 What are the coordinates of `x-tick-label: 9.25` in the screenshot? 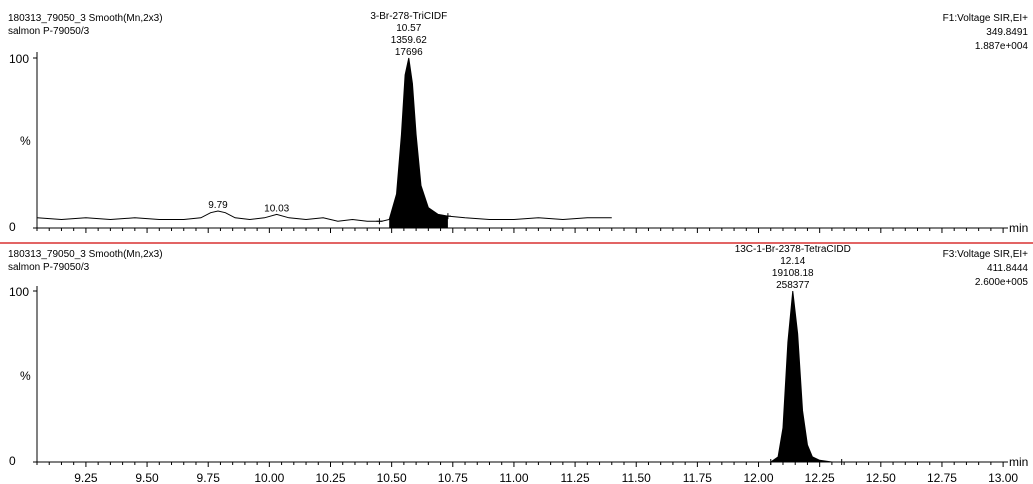 It's located at (86, 477).